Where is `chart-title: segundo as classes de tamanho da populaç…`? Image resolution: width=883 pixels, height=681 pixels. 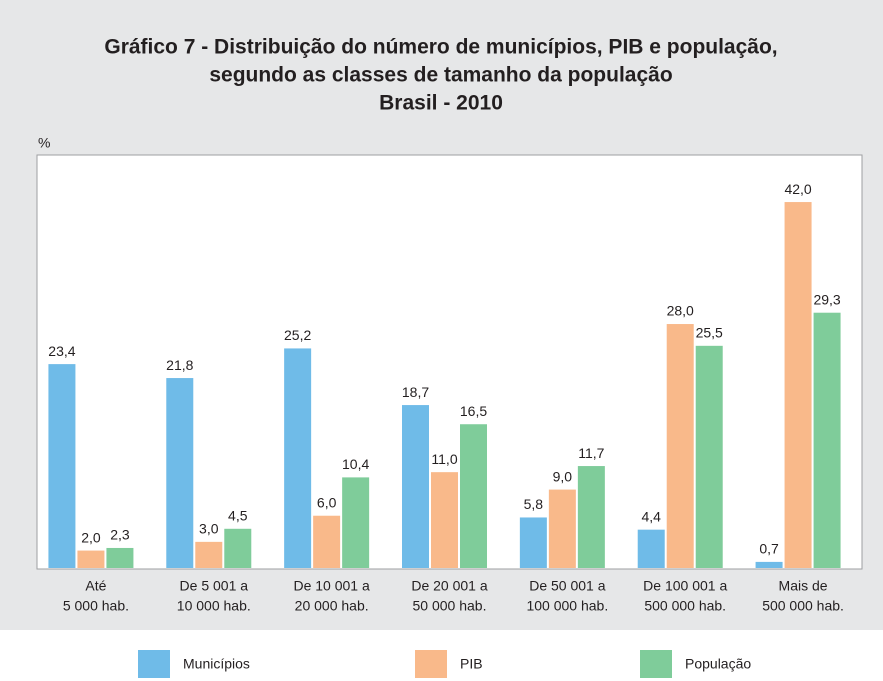 chart-title: segundo as classes de tamanho da populaç… is located at coordinates (440, 75).